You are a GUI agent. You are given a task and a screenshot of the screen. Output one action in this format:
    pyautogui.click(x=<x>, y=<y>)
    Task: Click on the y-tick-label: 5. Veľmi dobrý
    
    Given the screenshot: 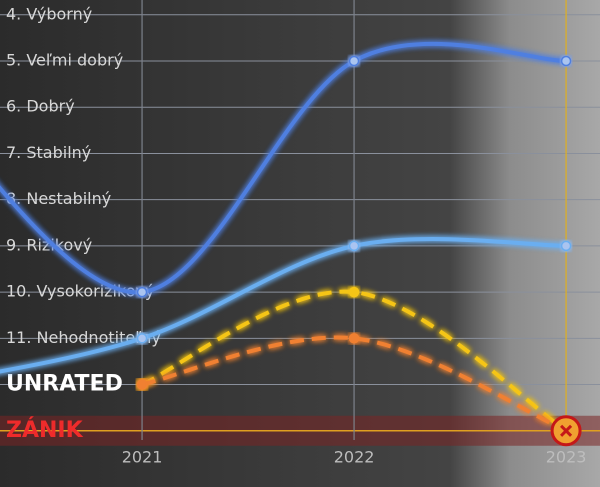 What is the action you would take?
    pyautogui.click(x=64, y=60)
    